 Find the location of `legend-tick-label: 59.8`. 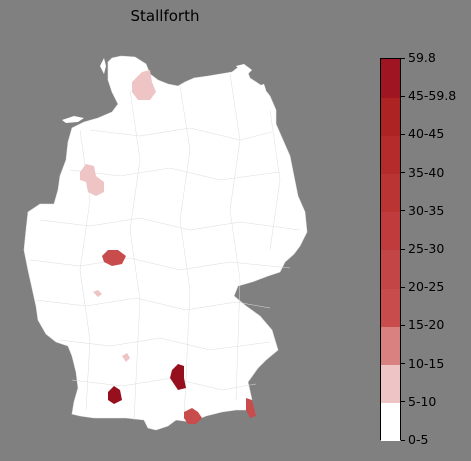

legend-tick-label: 59.8 is located at coordinates (422, 57).